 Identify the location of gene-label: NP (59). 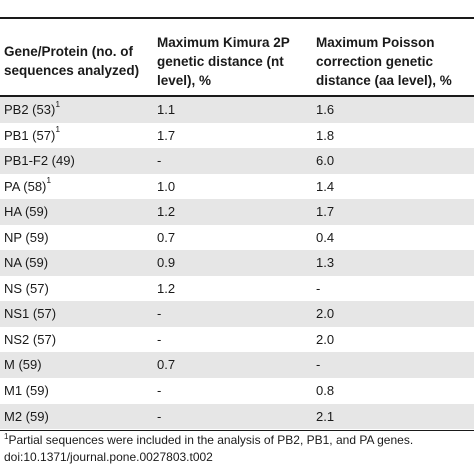
(26, 237).